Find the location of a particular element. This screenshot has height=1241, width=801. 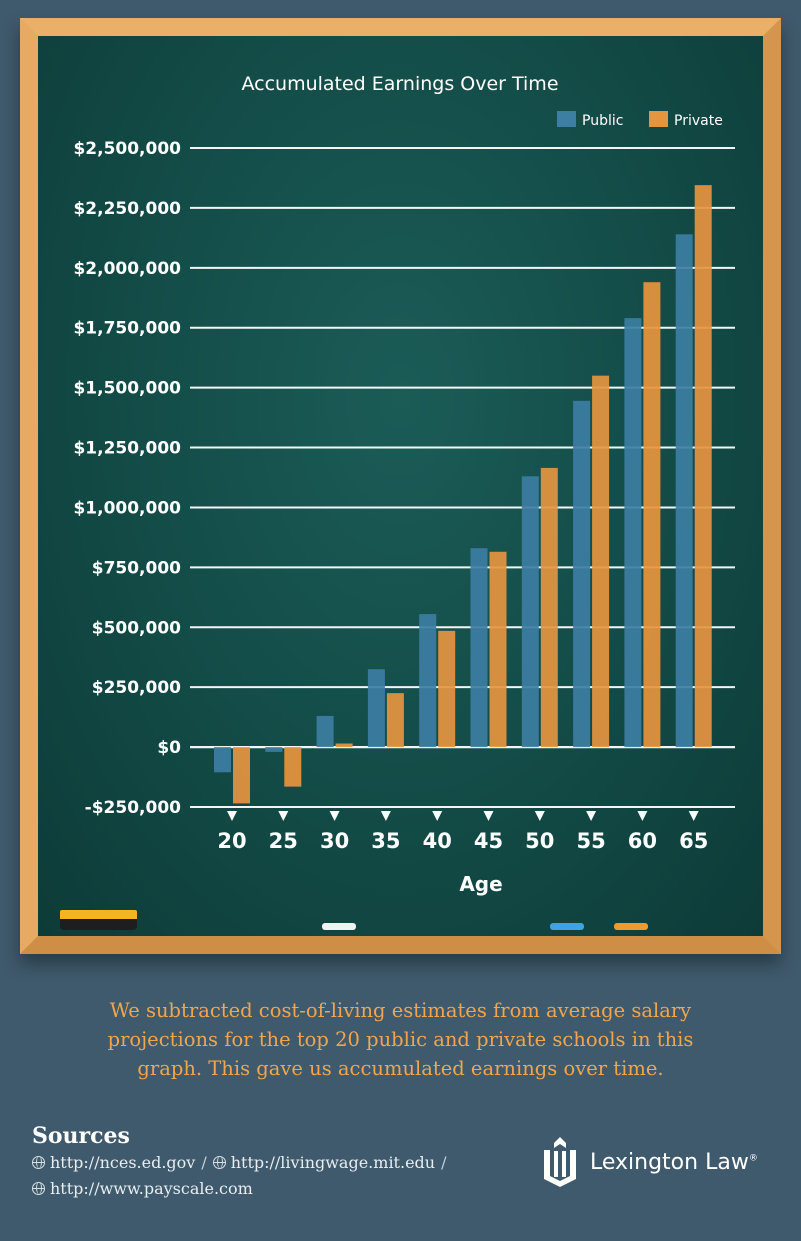

registered-mark: ® is located at coordinates (753, 1158).